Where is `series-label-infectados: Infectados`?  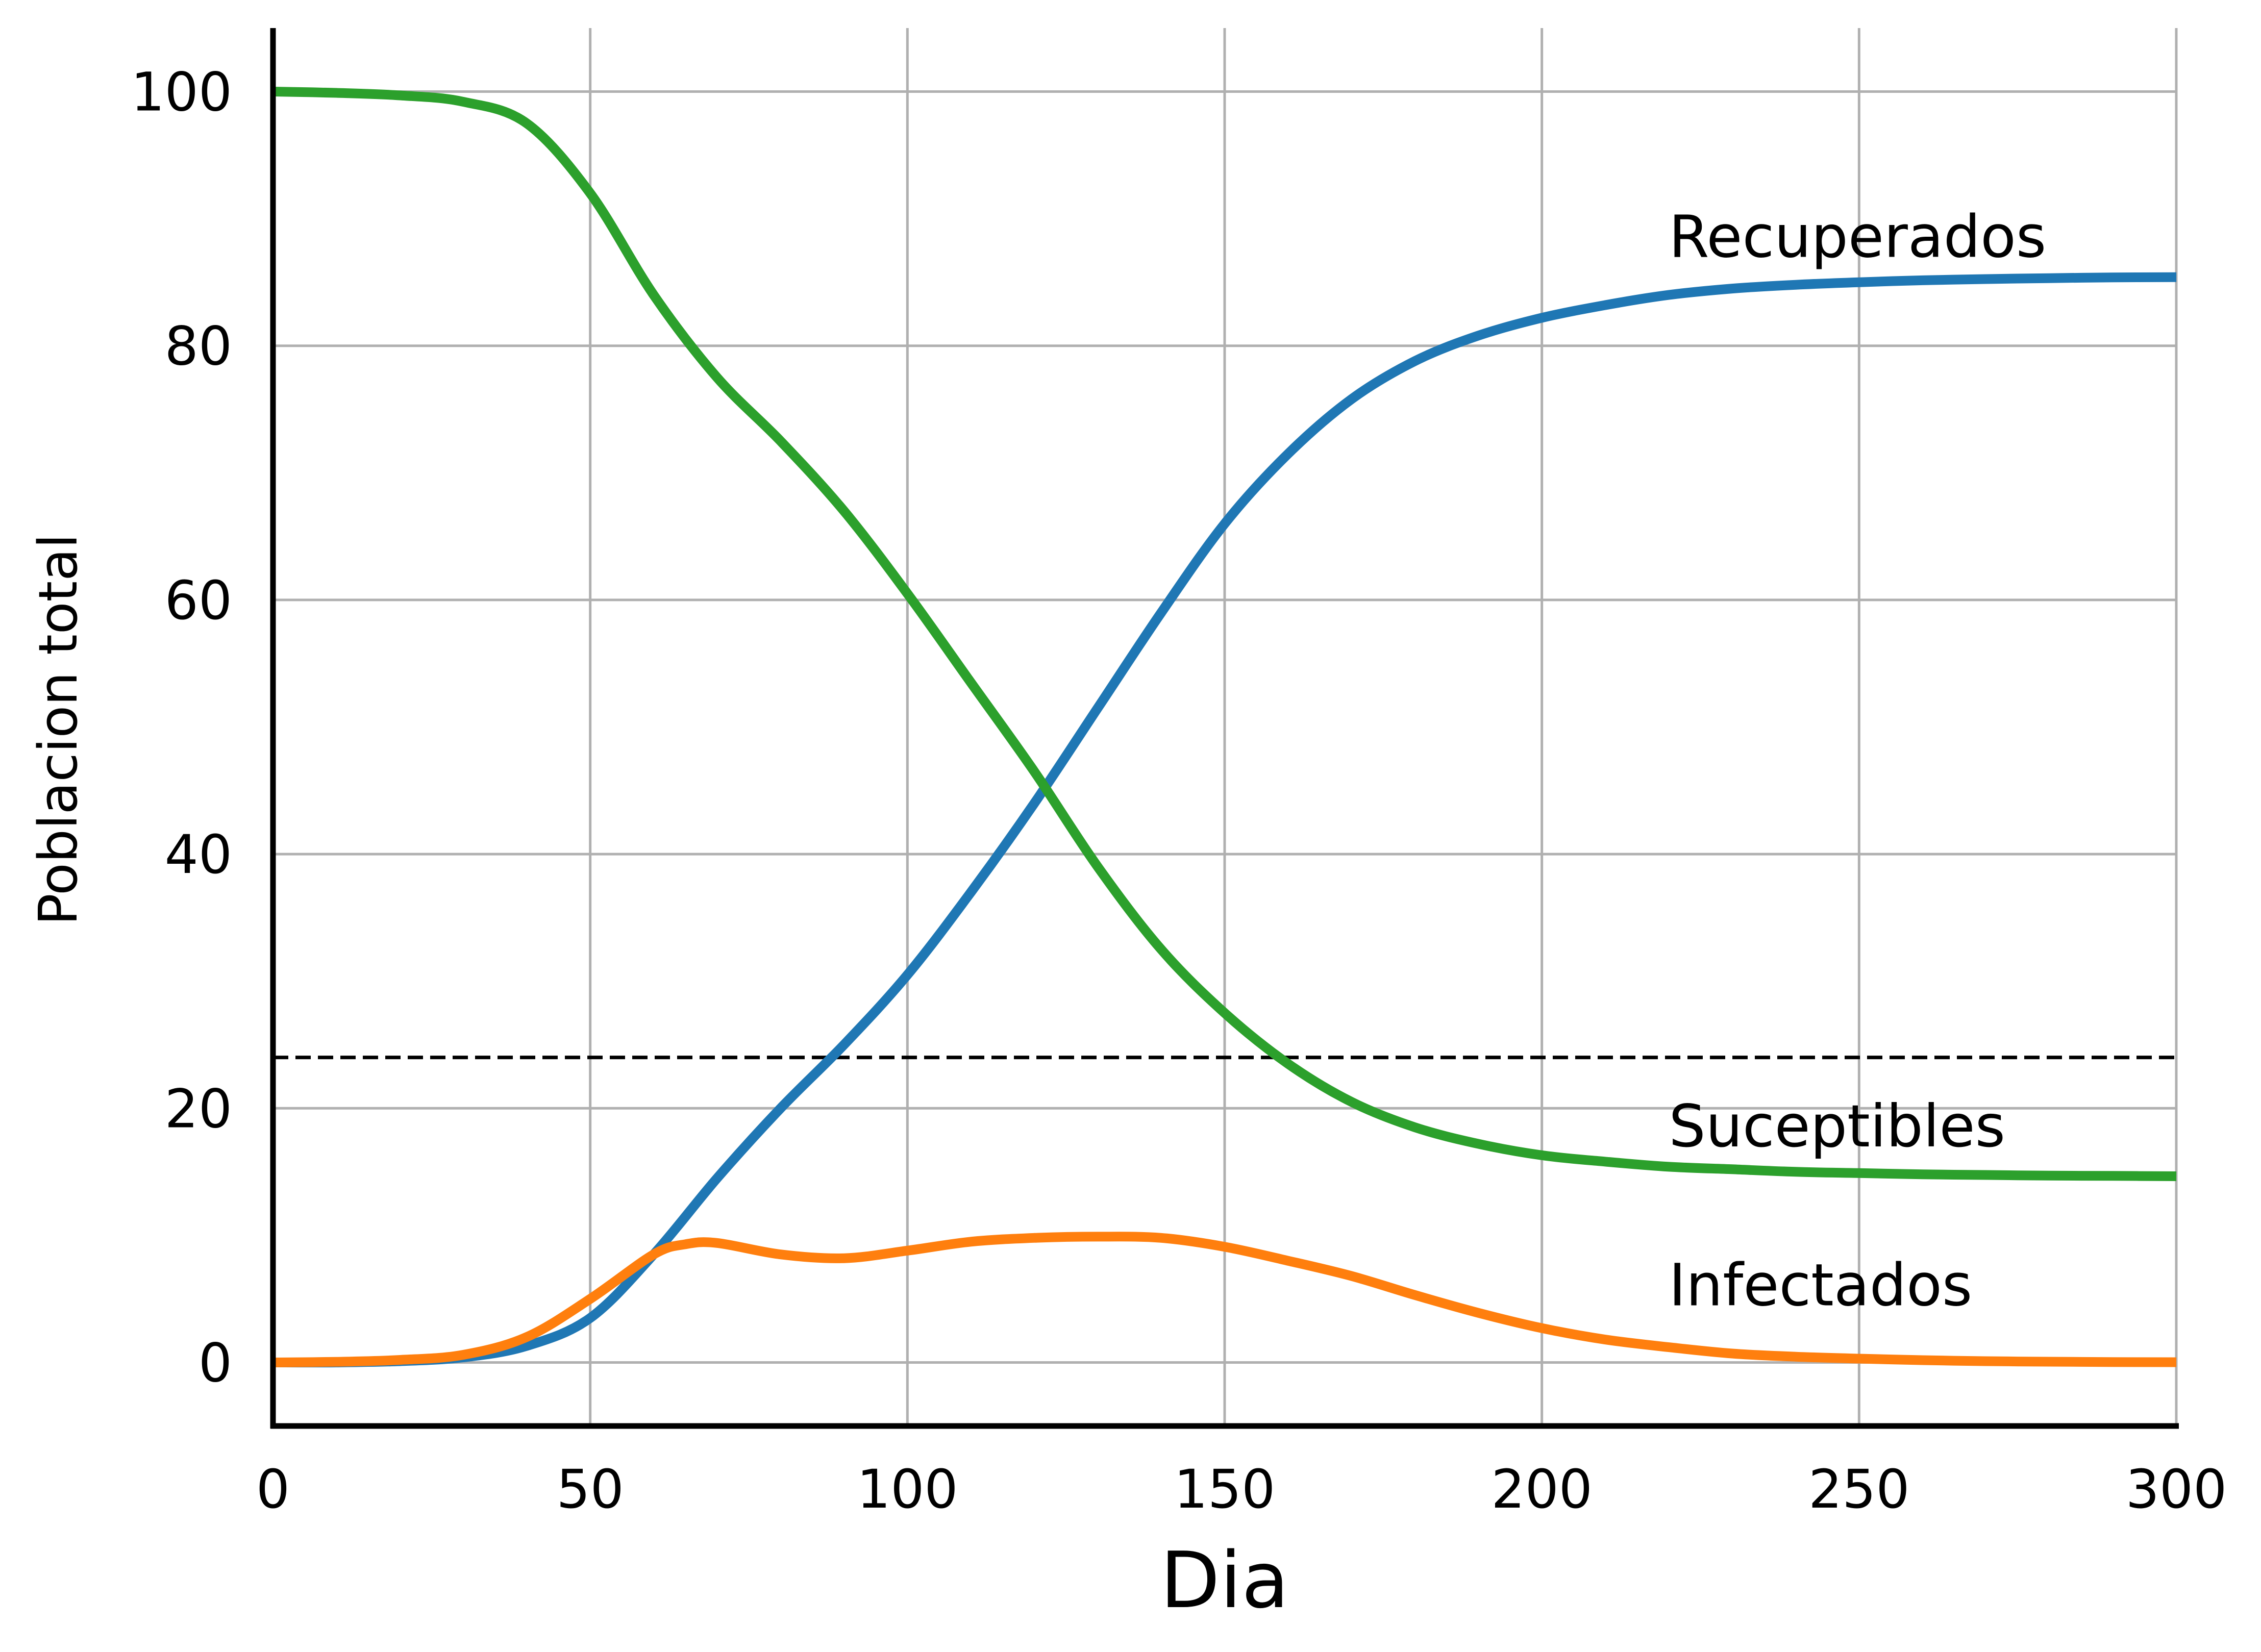
series-label-infectados: Infectados is located at coordinates (1820, 1285).